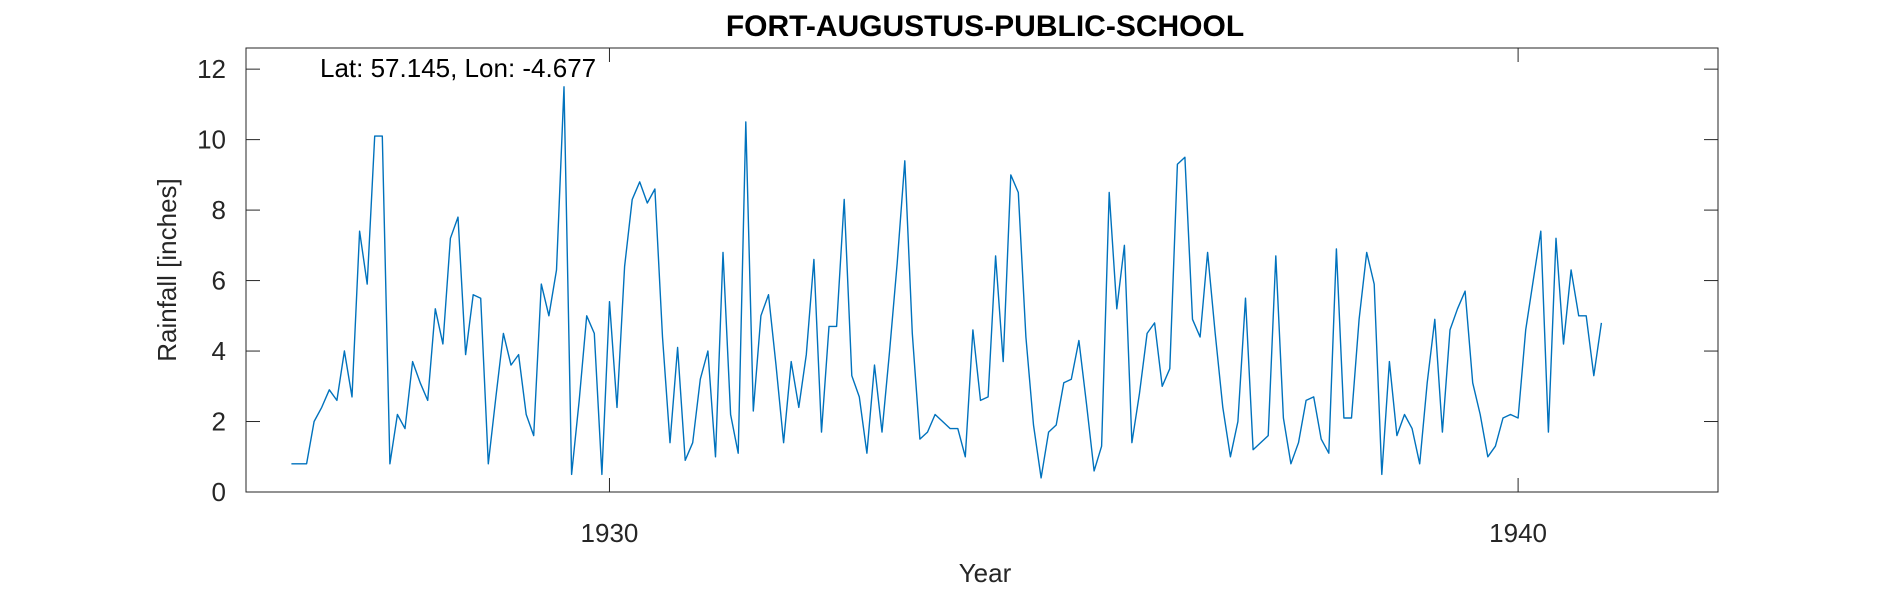 The width and height of the screenshot is (1890, 591). Describe the element at coordinates (219, 210) in the screenshot. I see `y-tick-label: 8` at that location.